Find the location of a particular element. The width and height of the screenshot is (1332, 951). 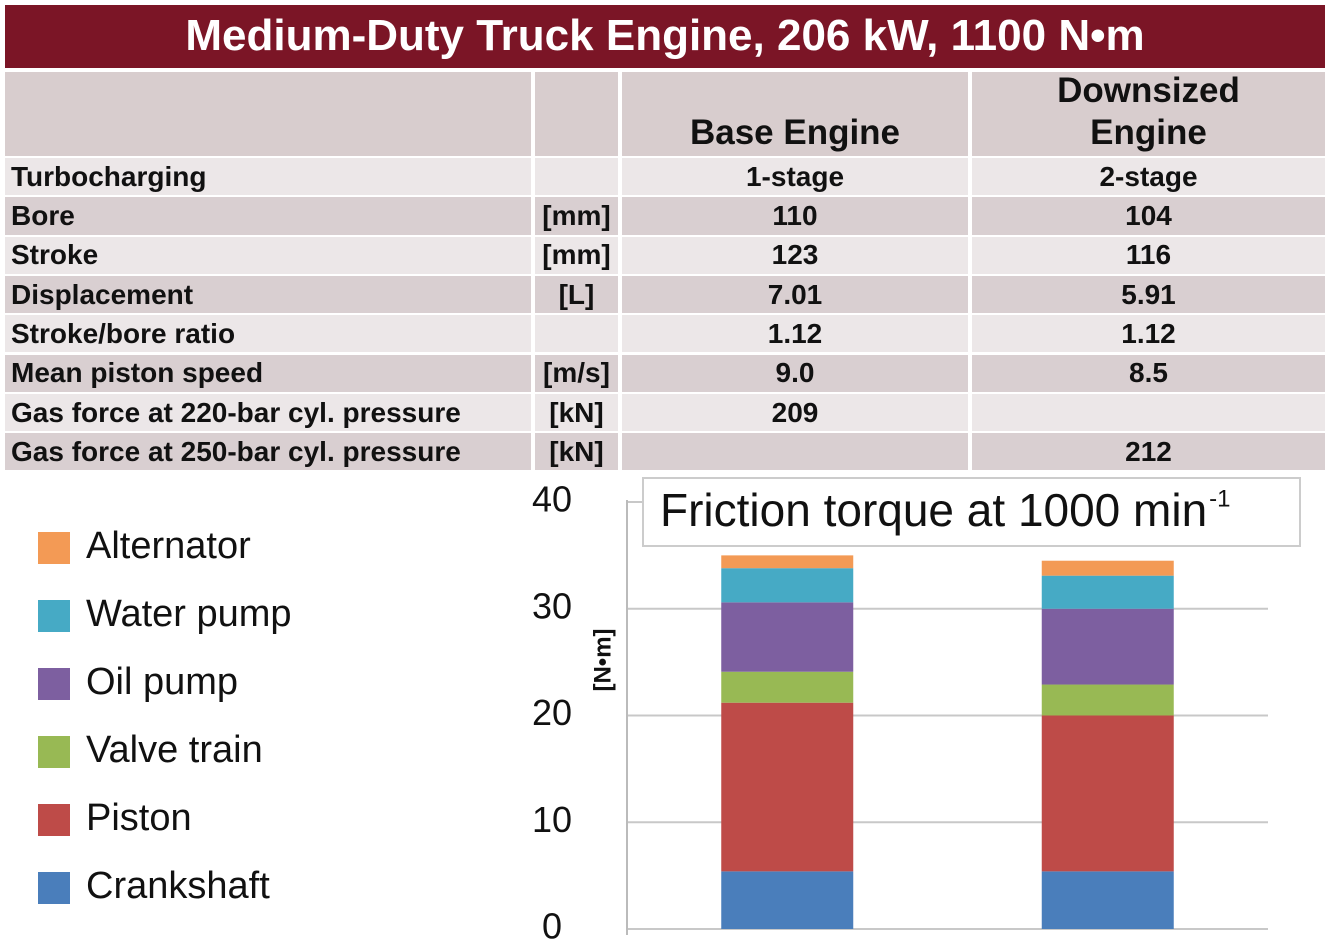

table-cell: 7.01 is located at coordinates (795, 294).